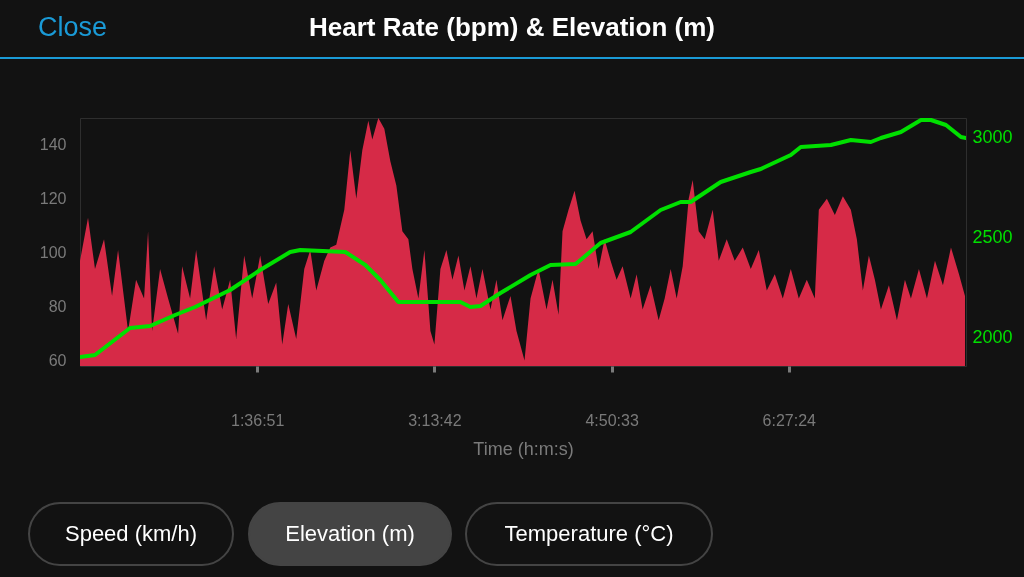 The width and height of the screenshot is (1024, 577). I want to click on y2-tick-label: 2000, so click(992, 336).